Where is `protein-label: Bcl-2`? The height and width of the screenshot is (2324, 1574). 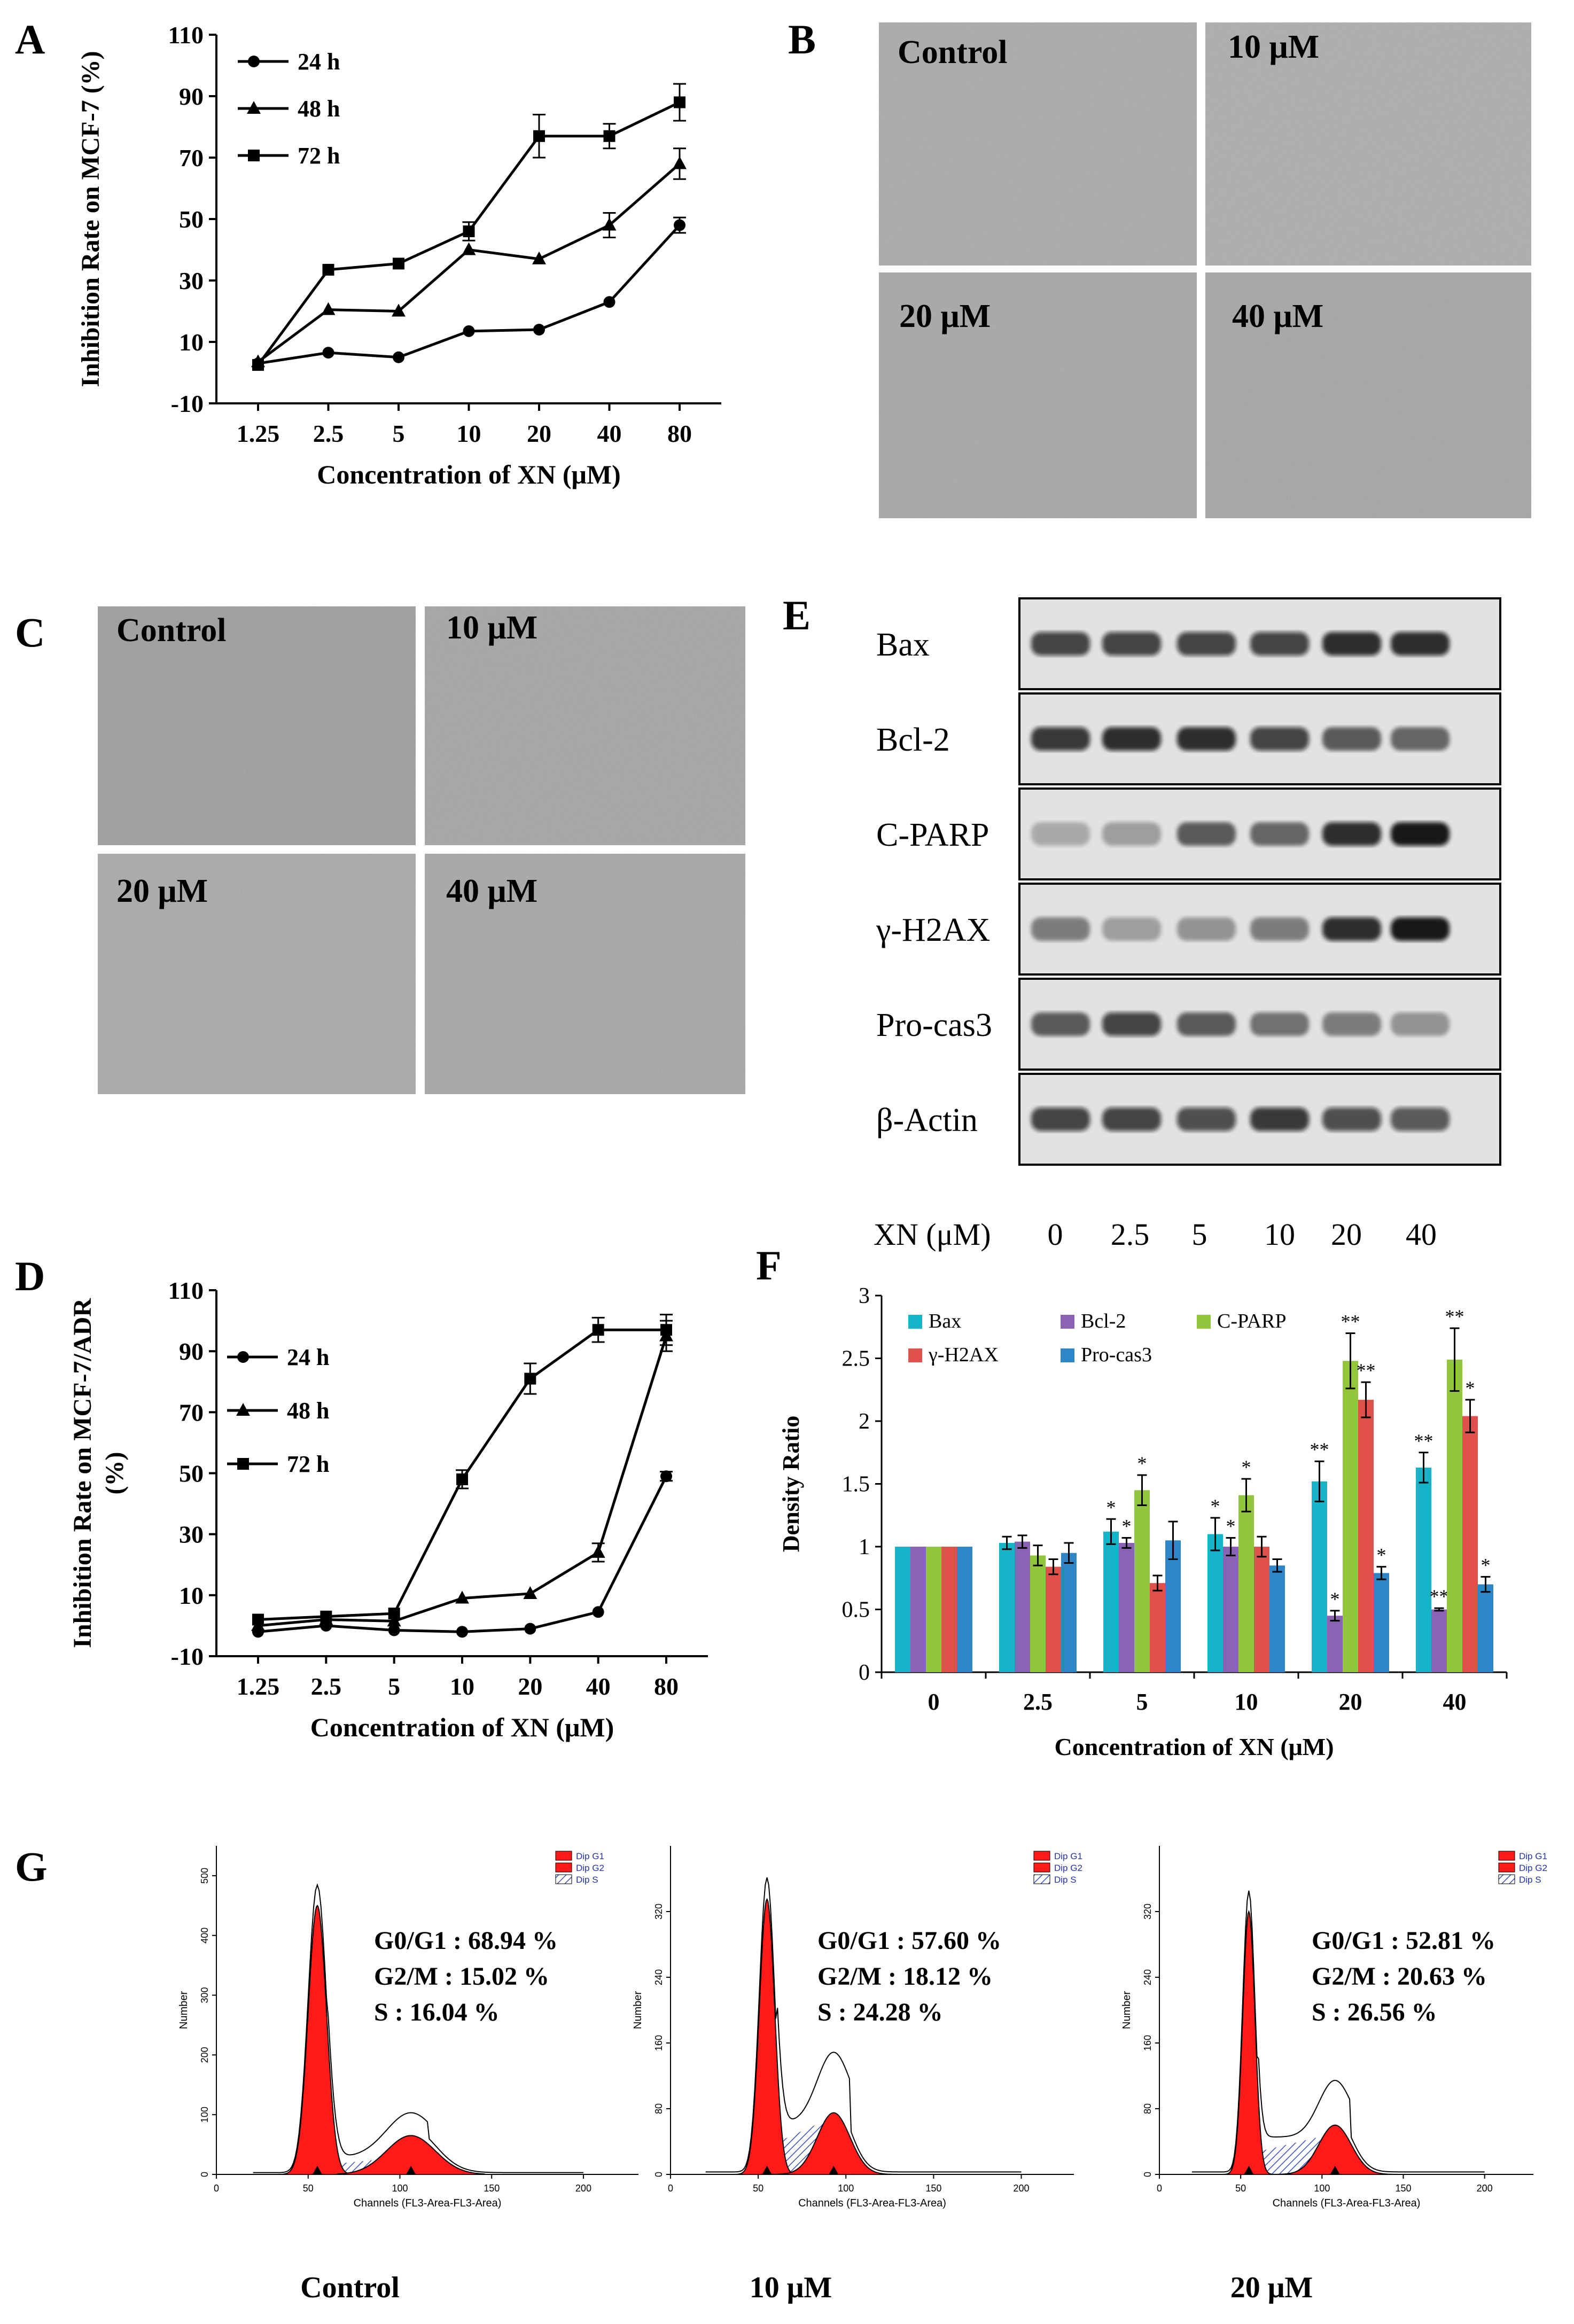 protein-label: Bcl-2 is located at coordinates (913, 740).